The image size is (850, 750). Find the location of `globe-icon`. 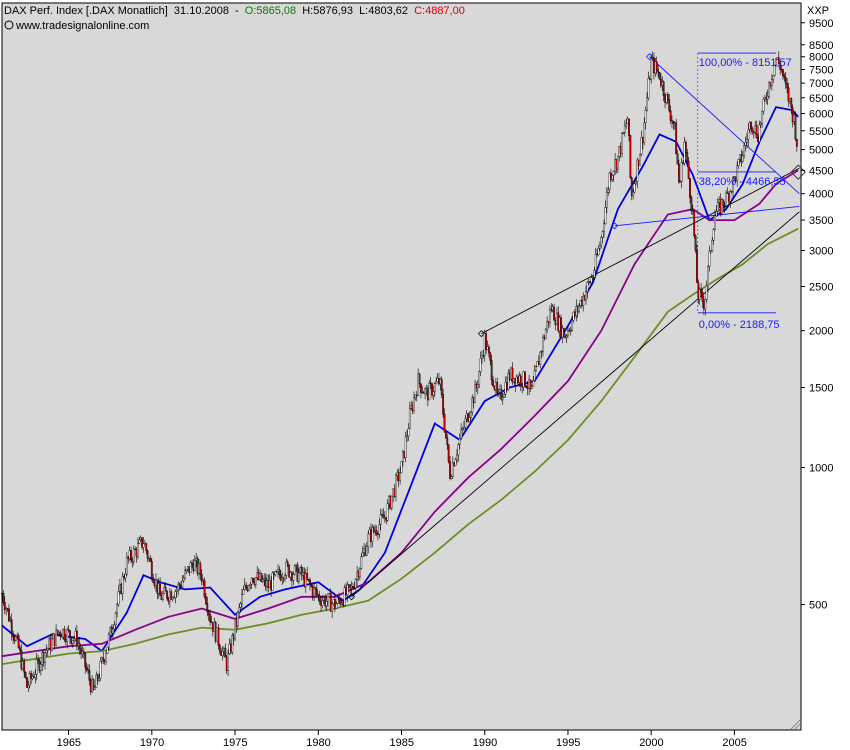

globe-icon is located at coordinates (9, 25).